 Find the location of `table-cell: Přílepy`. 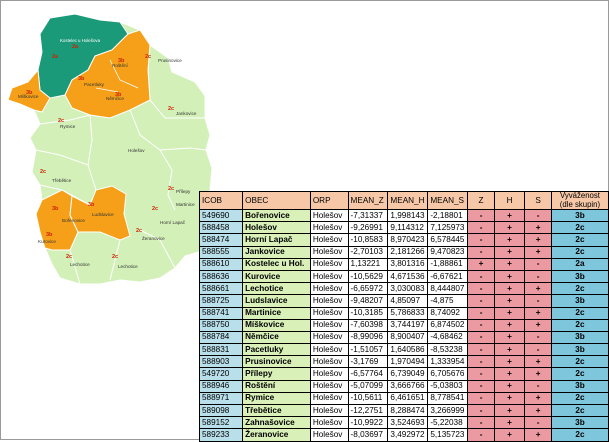

table-cell: Přílepy is located at coordinates (276, 374).